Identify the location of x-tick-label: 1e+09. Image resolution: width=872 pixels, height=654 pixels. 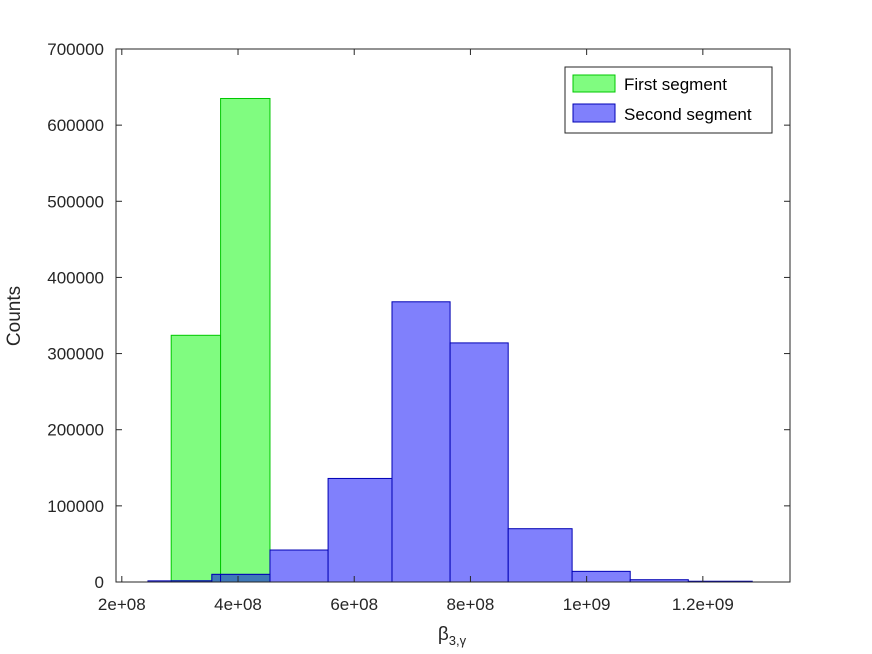
(587, 604).